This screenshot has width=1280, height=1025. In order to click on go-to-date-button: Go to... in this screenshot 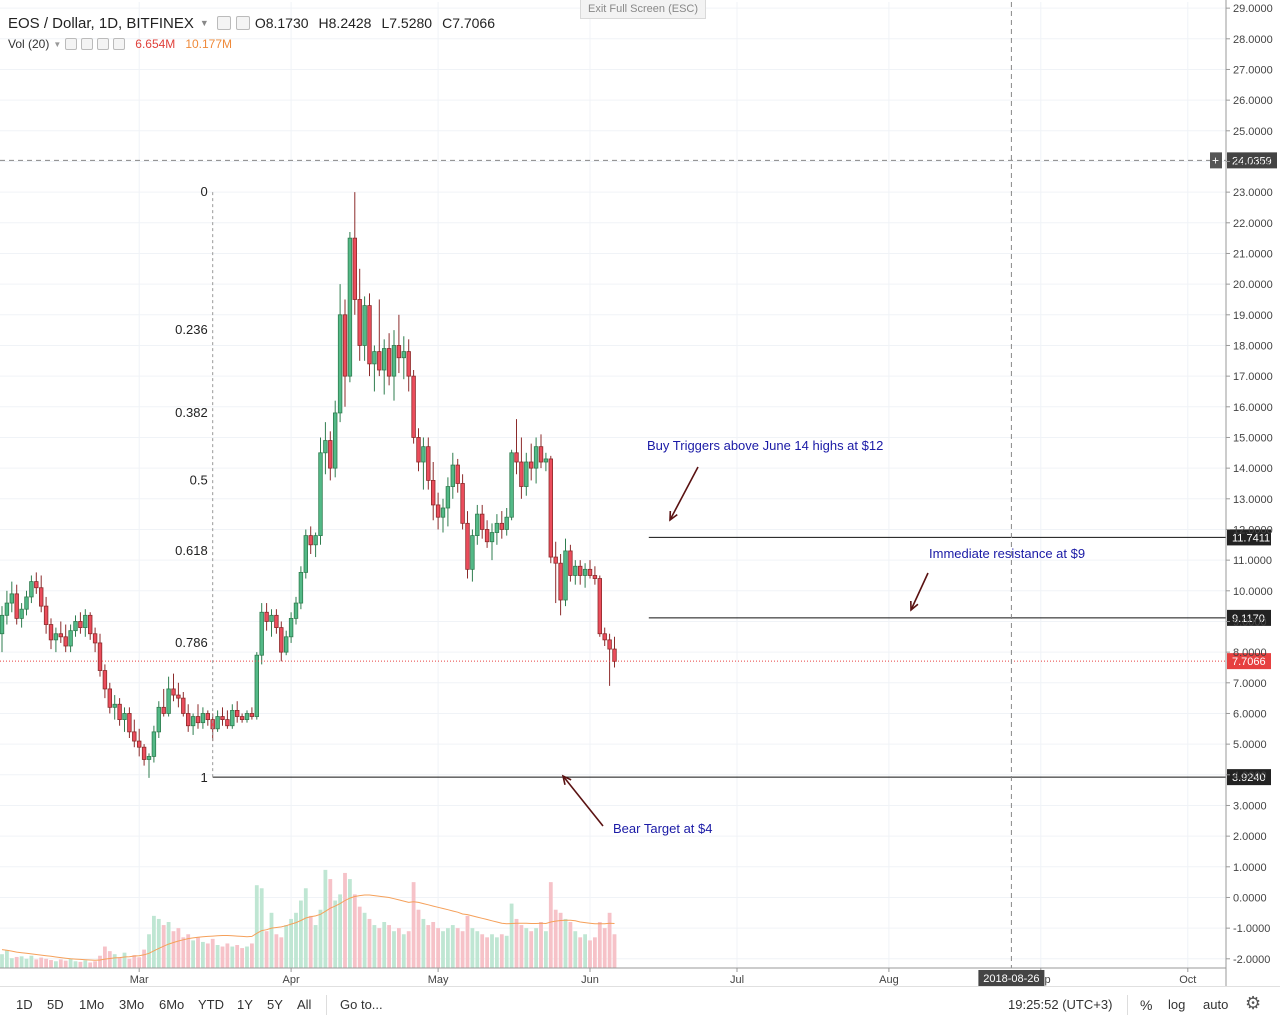, I will do `click(361, 1004)`.